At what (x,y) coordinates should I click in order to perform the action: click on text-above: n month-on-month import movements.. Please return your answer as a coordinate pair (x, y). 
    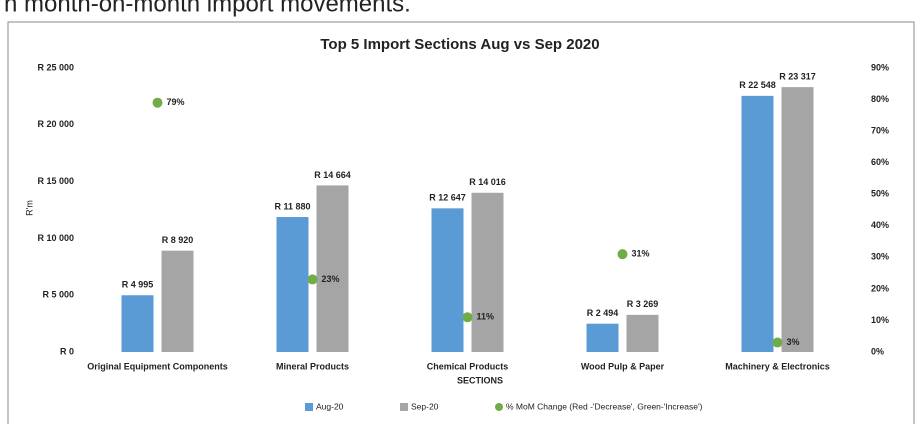
    Looking at the image, I should click on (207, 8).